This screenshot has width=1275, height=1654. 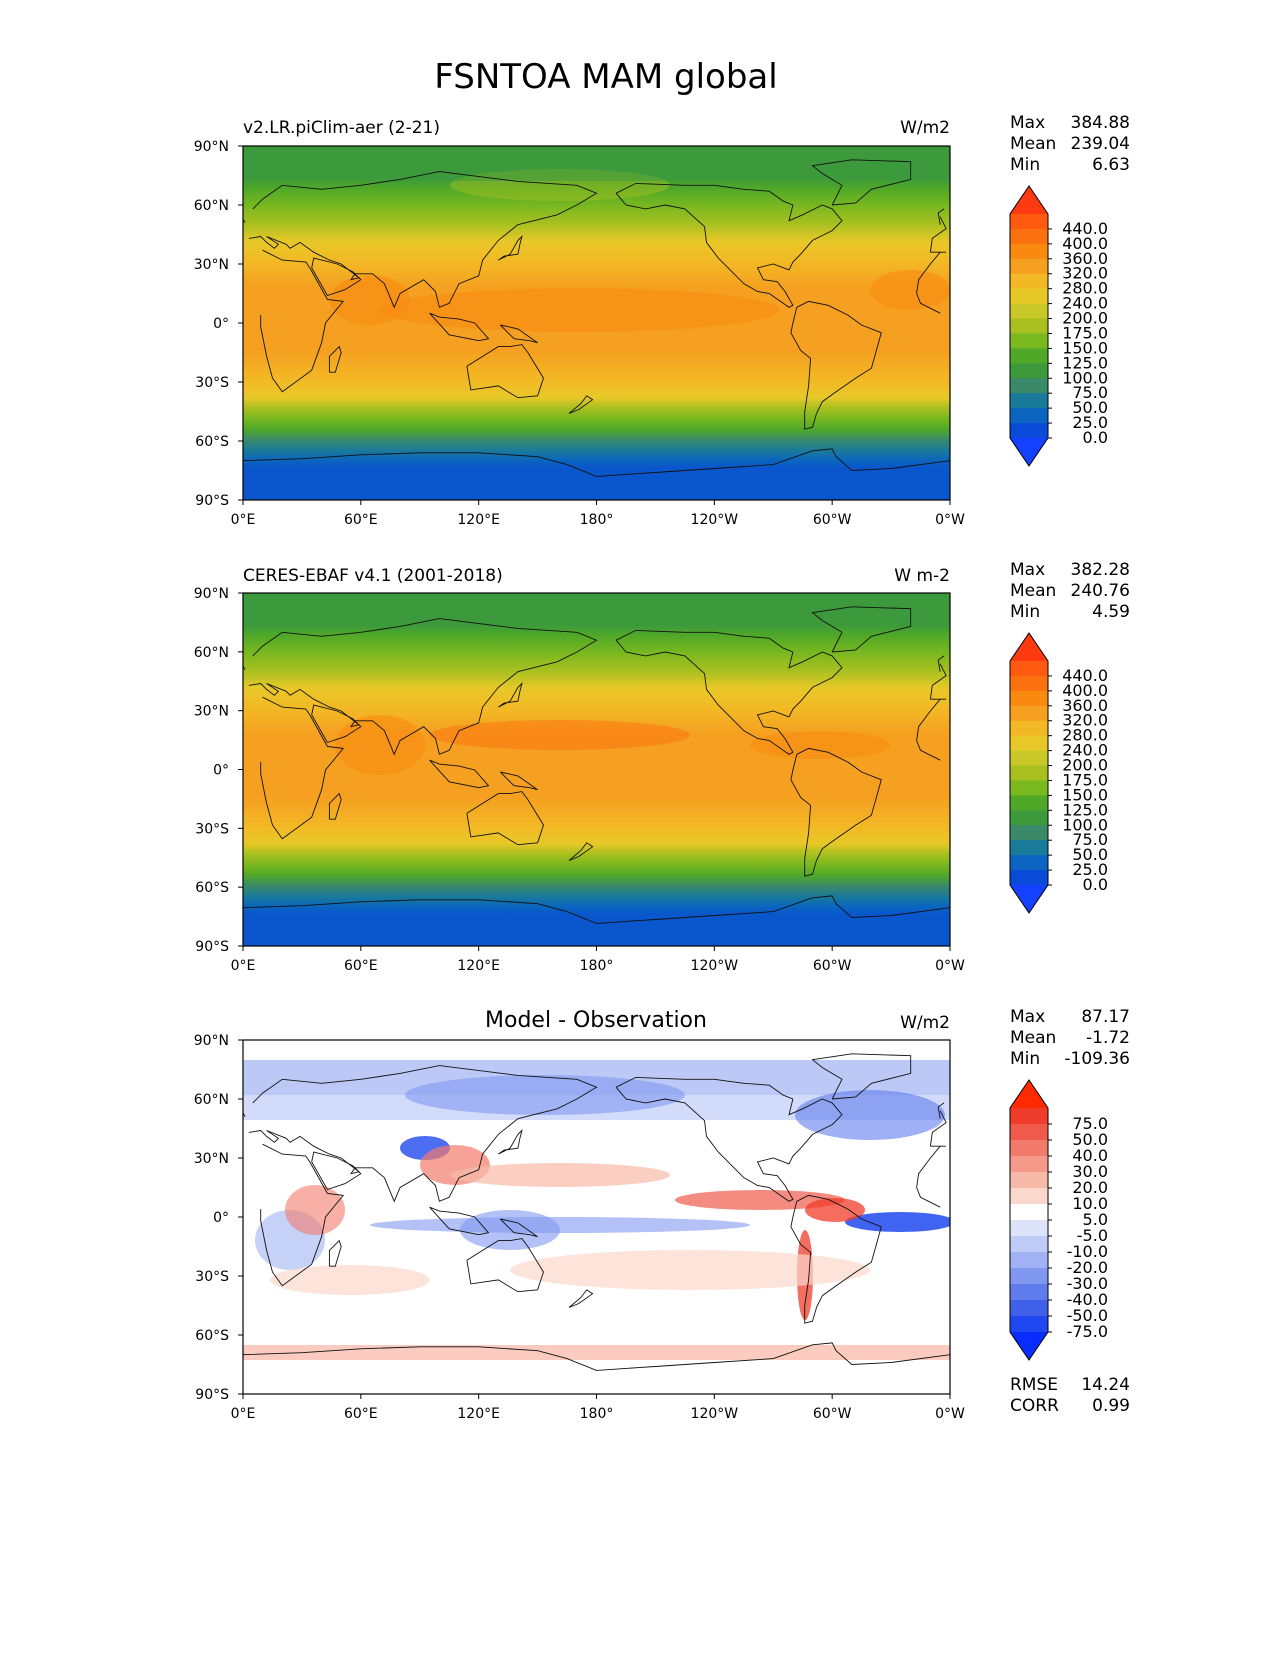 I want to click on stat-max-label: Max, so click(x=1027, y=1017).